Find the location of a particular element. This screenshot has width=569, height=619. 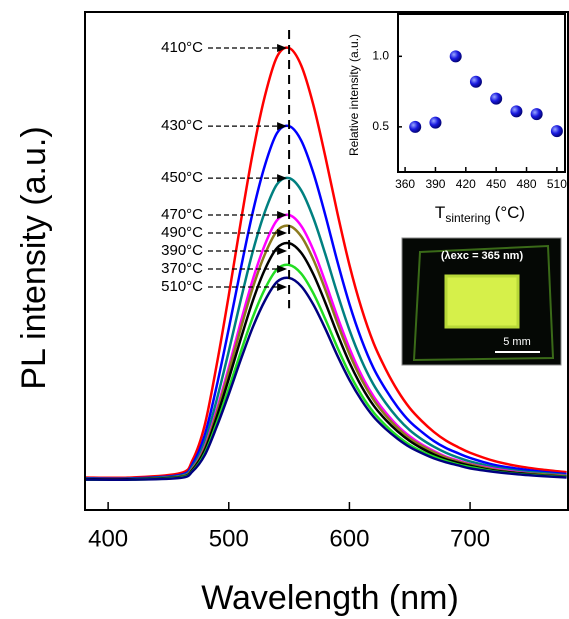

x-tick-label: 700 is located at coordinates (470, 538).